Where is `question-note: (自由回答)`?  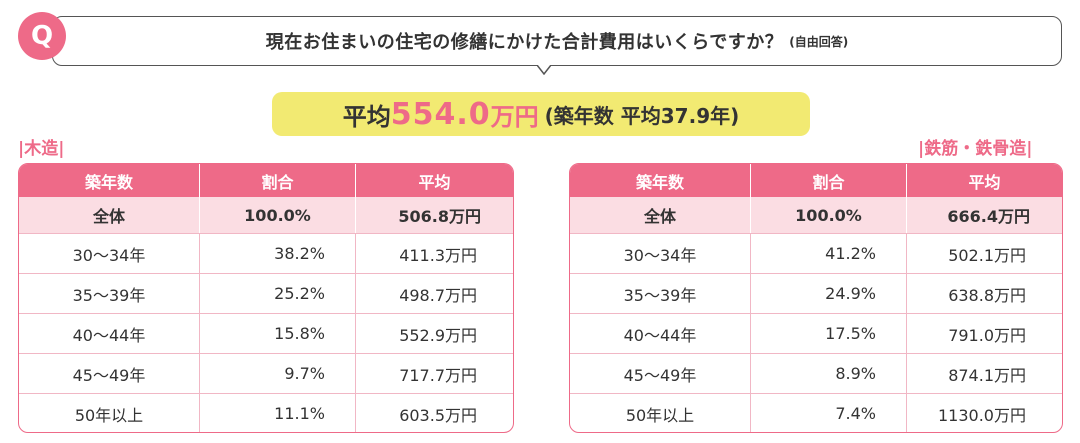
question-note: (自由回答) is located at coordinates (819, 41).